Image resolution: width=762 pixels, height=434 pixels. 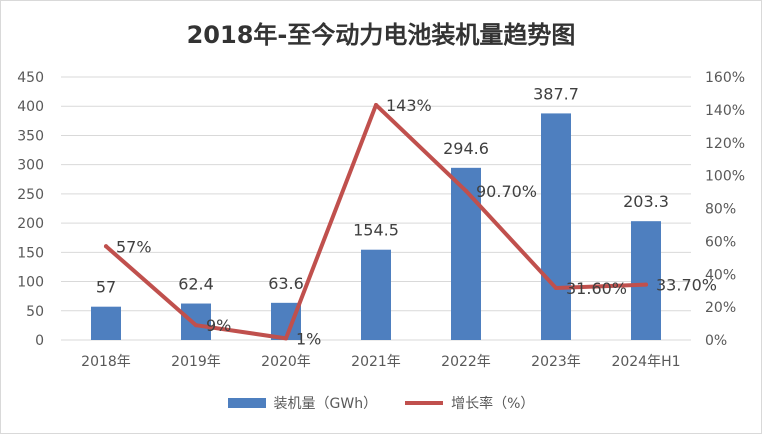 I want to click on y-left-tick-label: 50, so click(x=35, y=312).